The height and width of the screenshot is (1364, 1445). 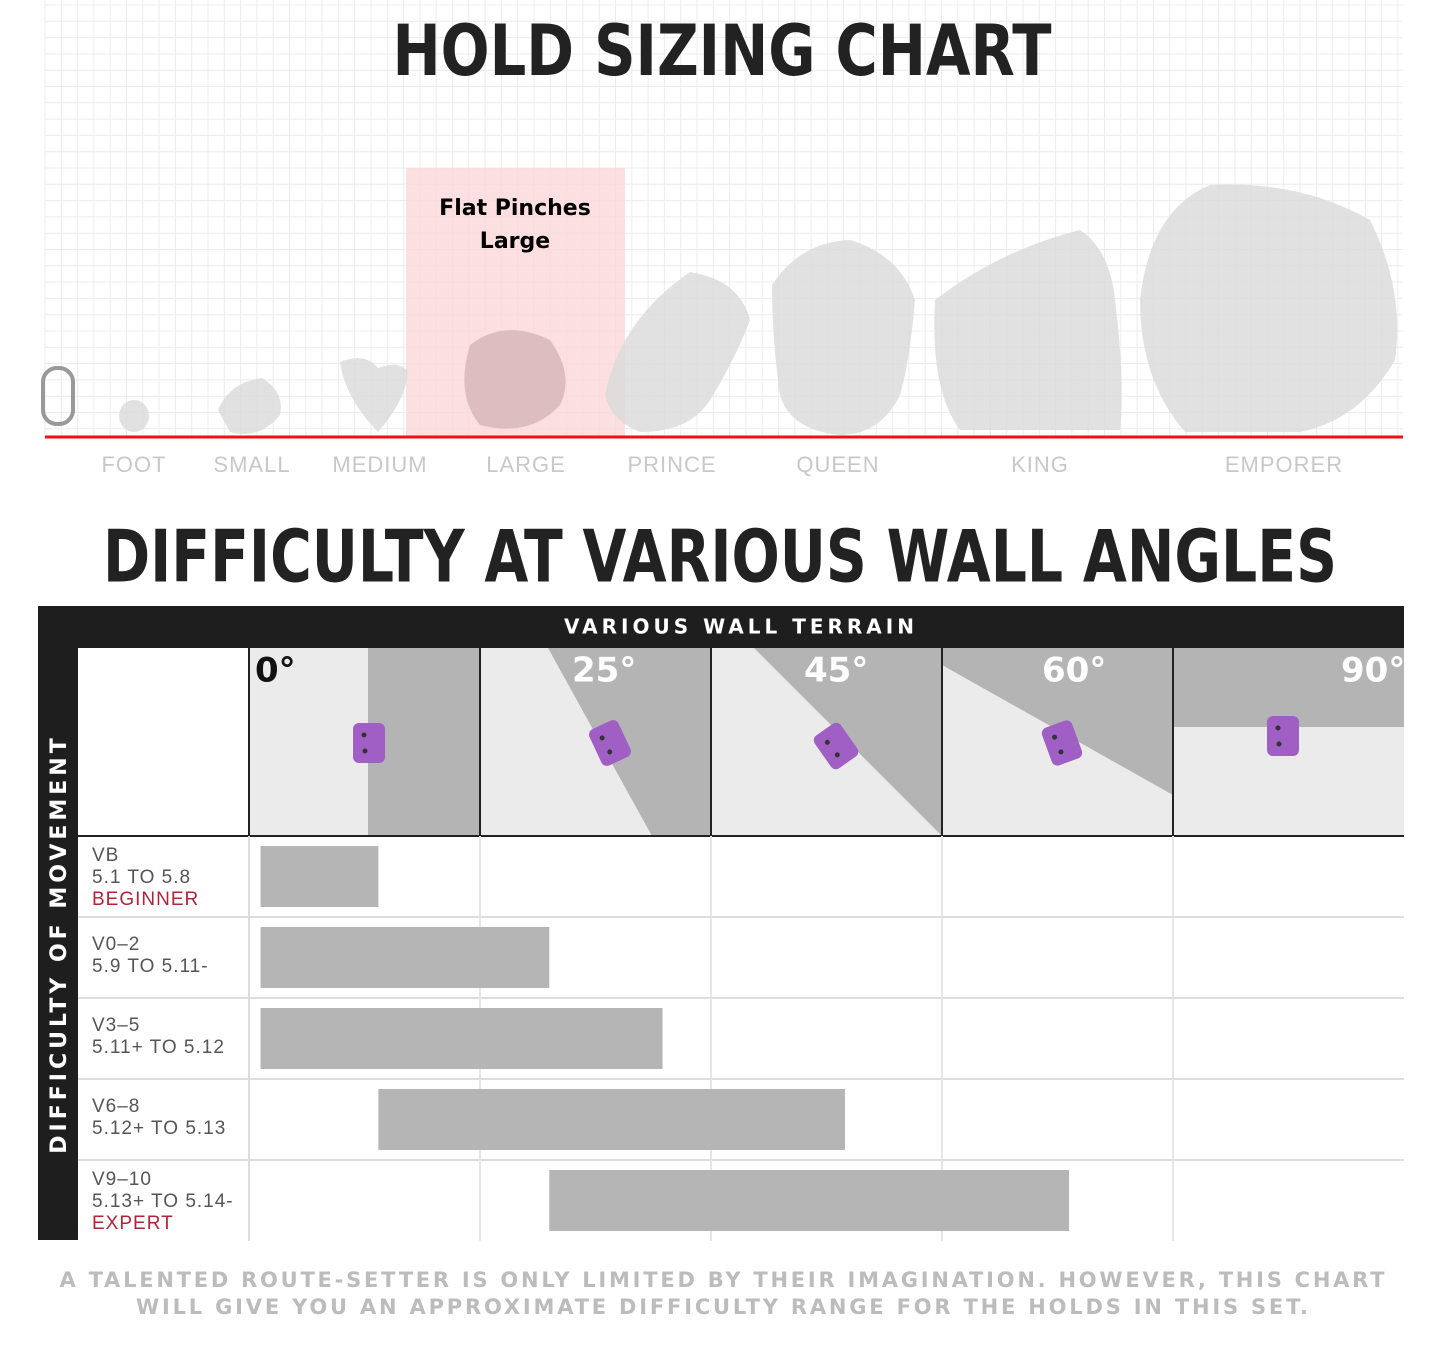 What do you see at coordinates (837, 464) in the screenshot?
I see `size-label: QUEEN` at bounding box center [837, 464].